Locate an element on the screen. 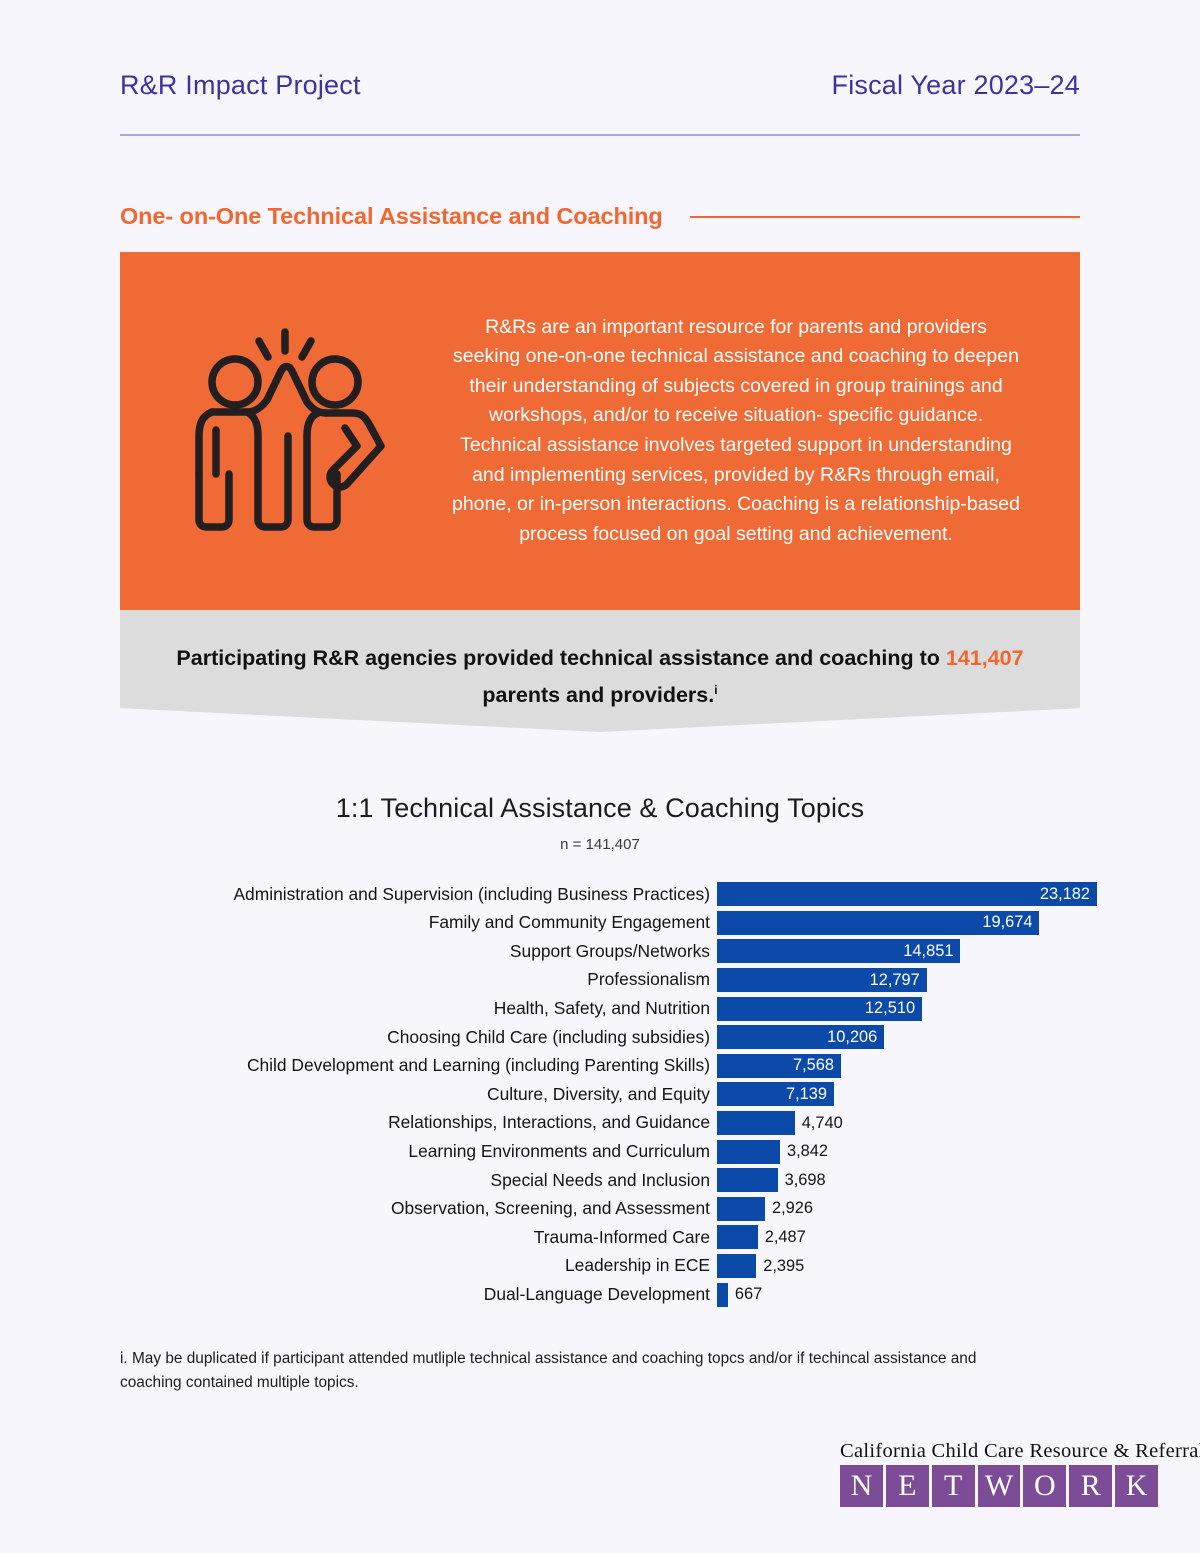 The image size is (1200, 1553). bar-chart-row: Family and Community Engagement 19,674 is located at coordinates (600, 923).